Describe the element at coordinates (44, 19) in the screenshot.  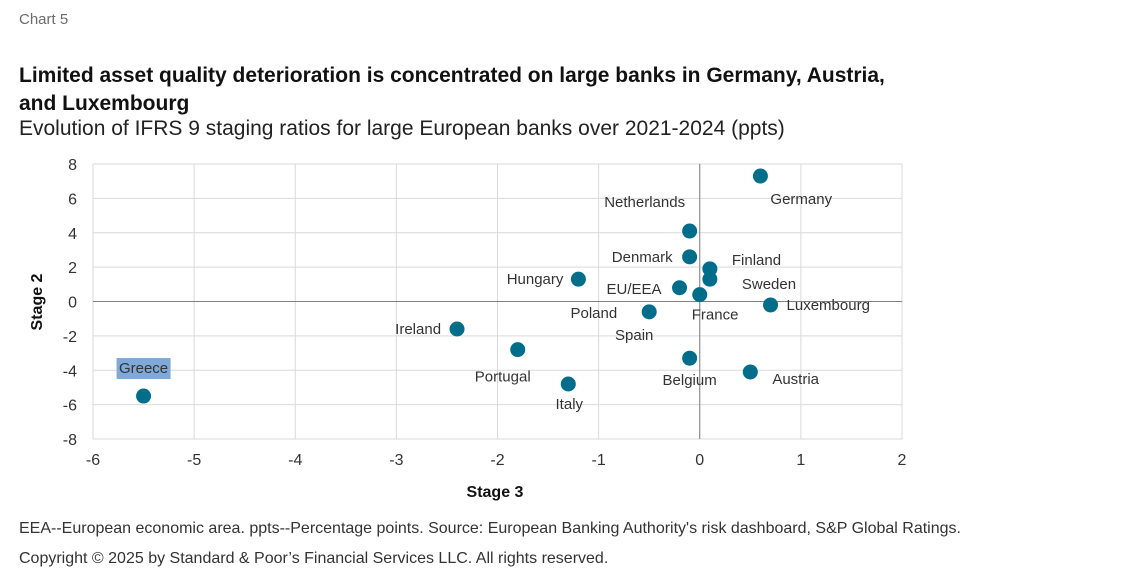
I see `chart-number-label: Chart 5` at that location.